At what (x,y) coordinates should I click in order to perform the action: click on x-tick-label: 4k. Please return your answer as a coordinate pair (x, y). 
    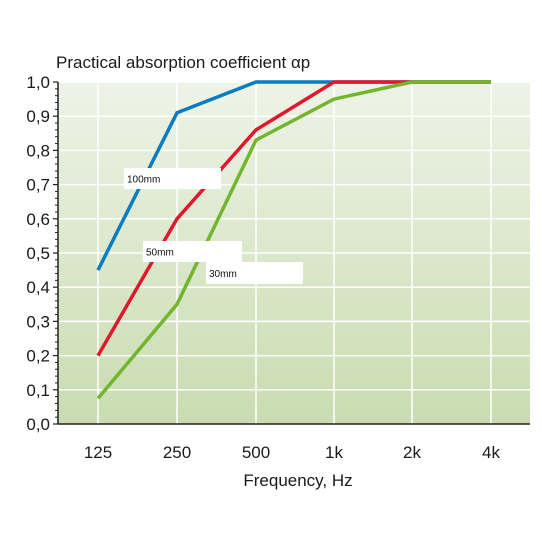
    Looking at the image, I should click on (491, 452).